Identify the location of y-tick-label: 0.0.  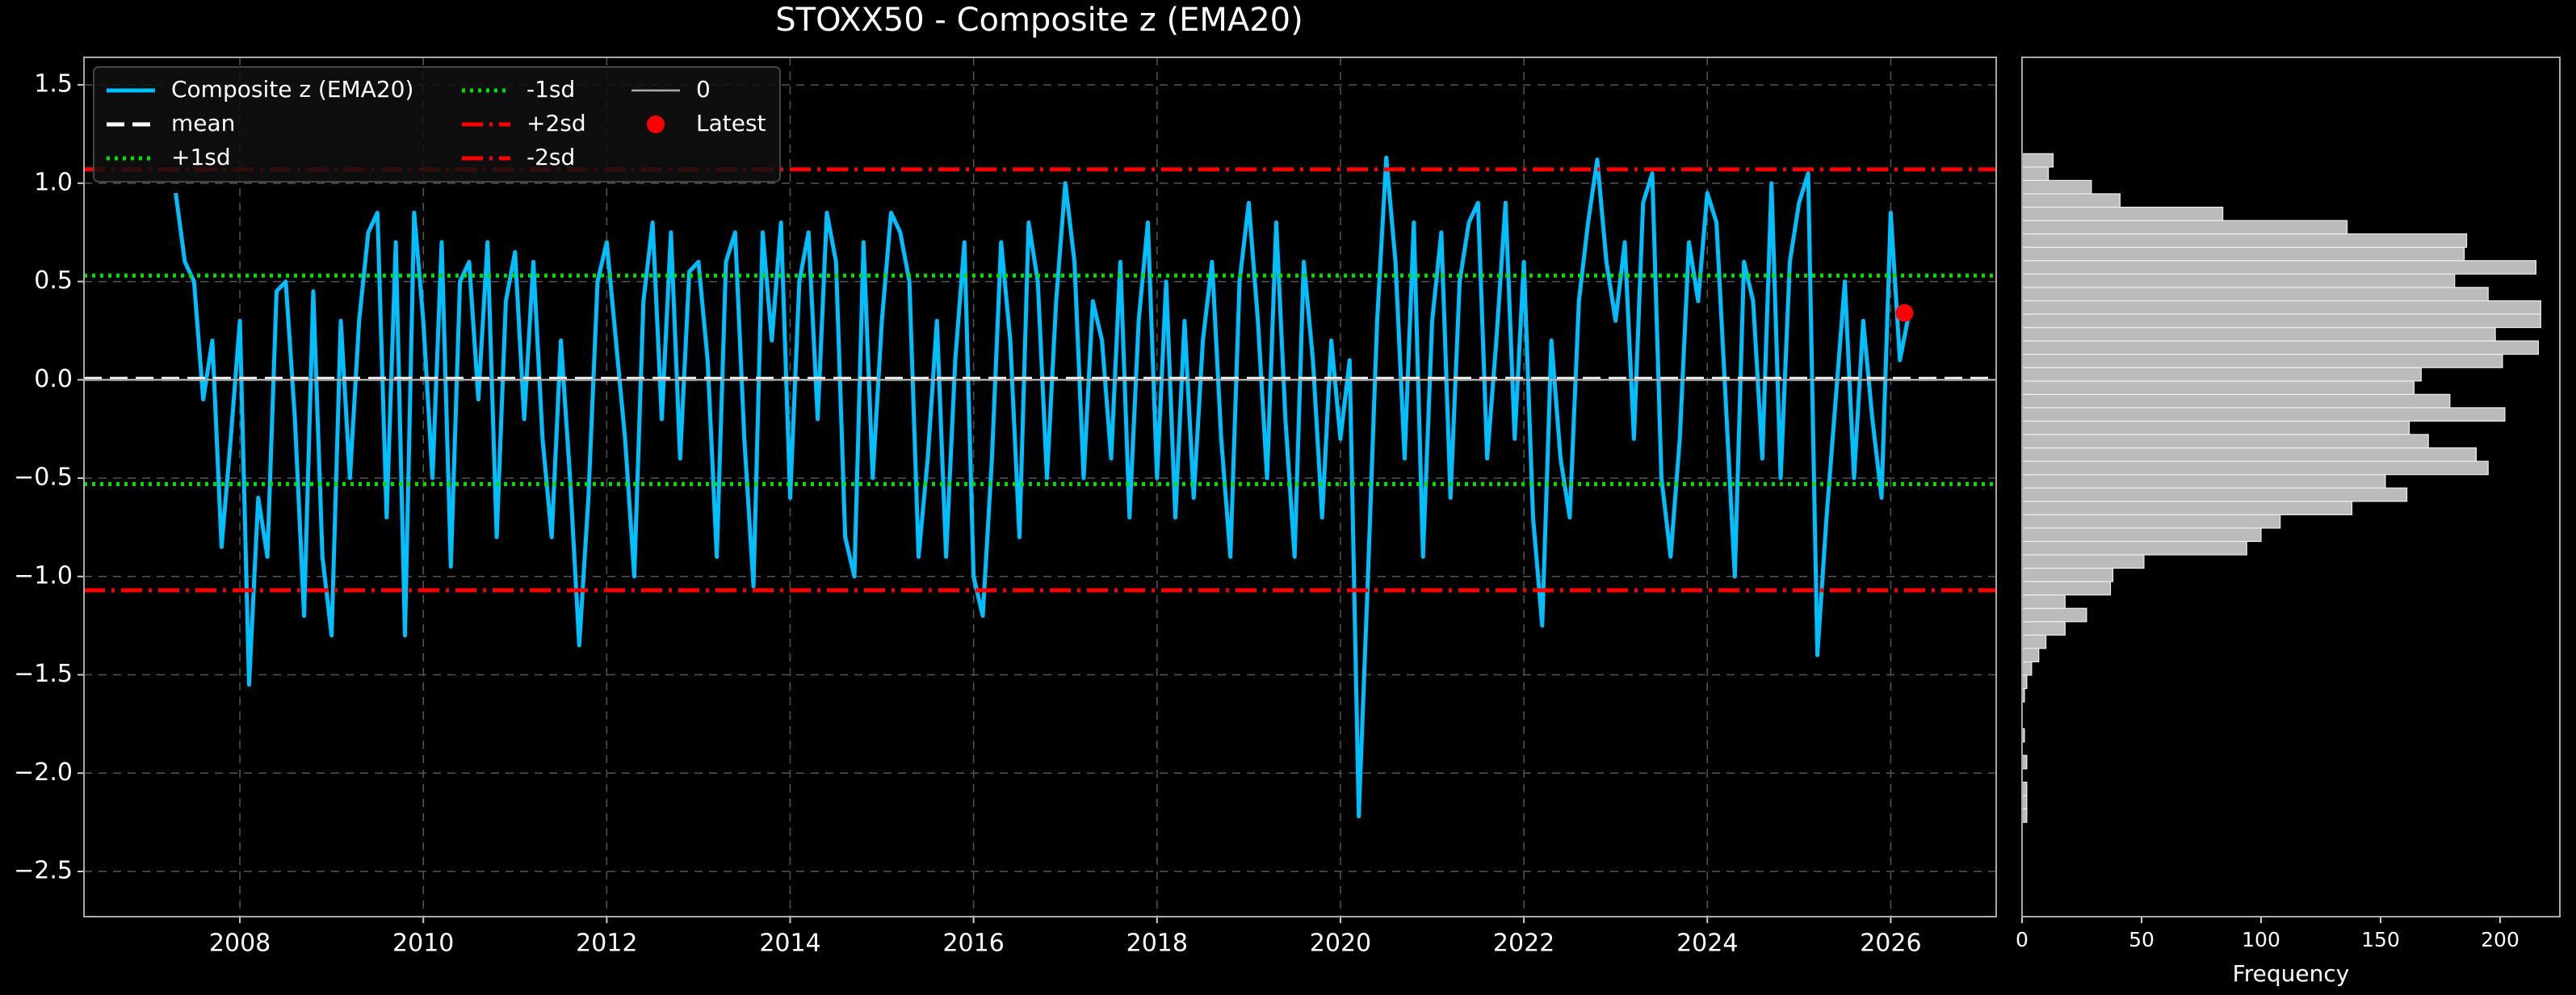
(54, 379).